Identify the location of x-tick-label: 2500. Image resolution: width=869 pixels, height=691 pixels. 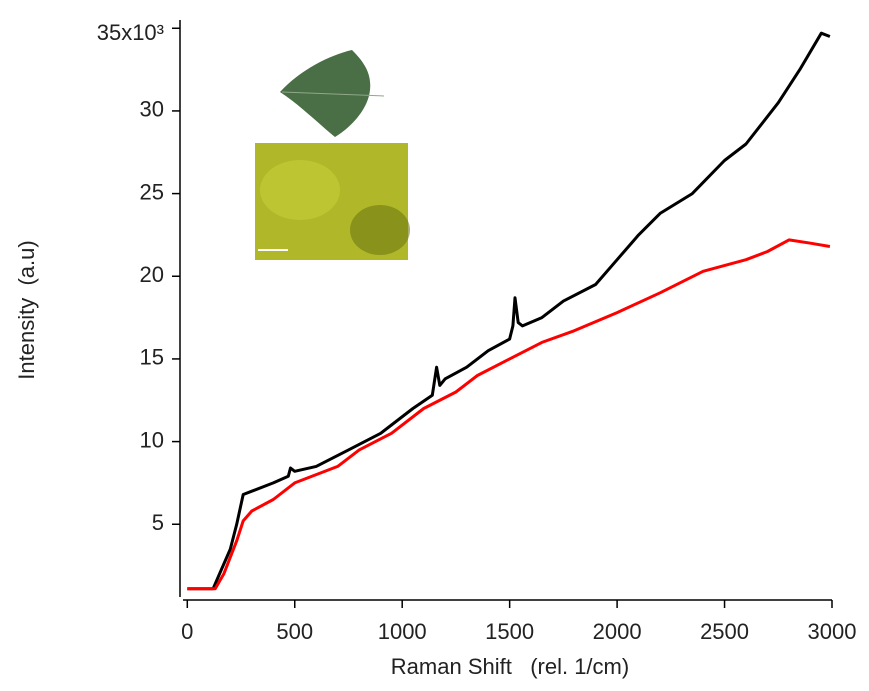
(724, 631).